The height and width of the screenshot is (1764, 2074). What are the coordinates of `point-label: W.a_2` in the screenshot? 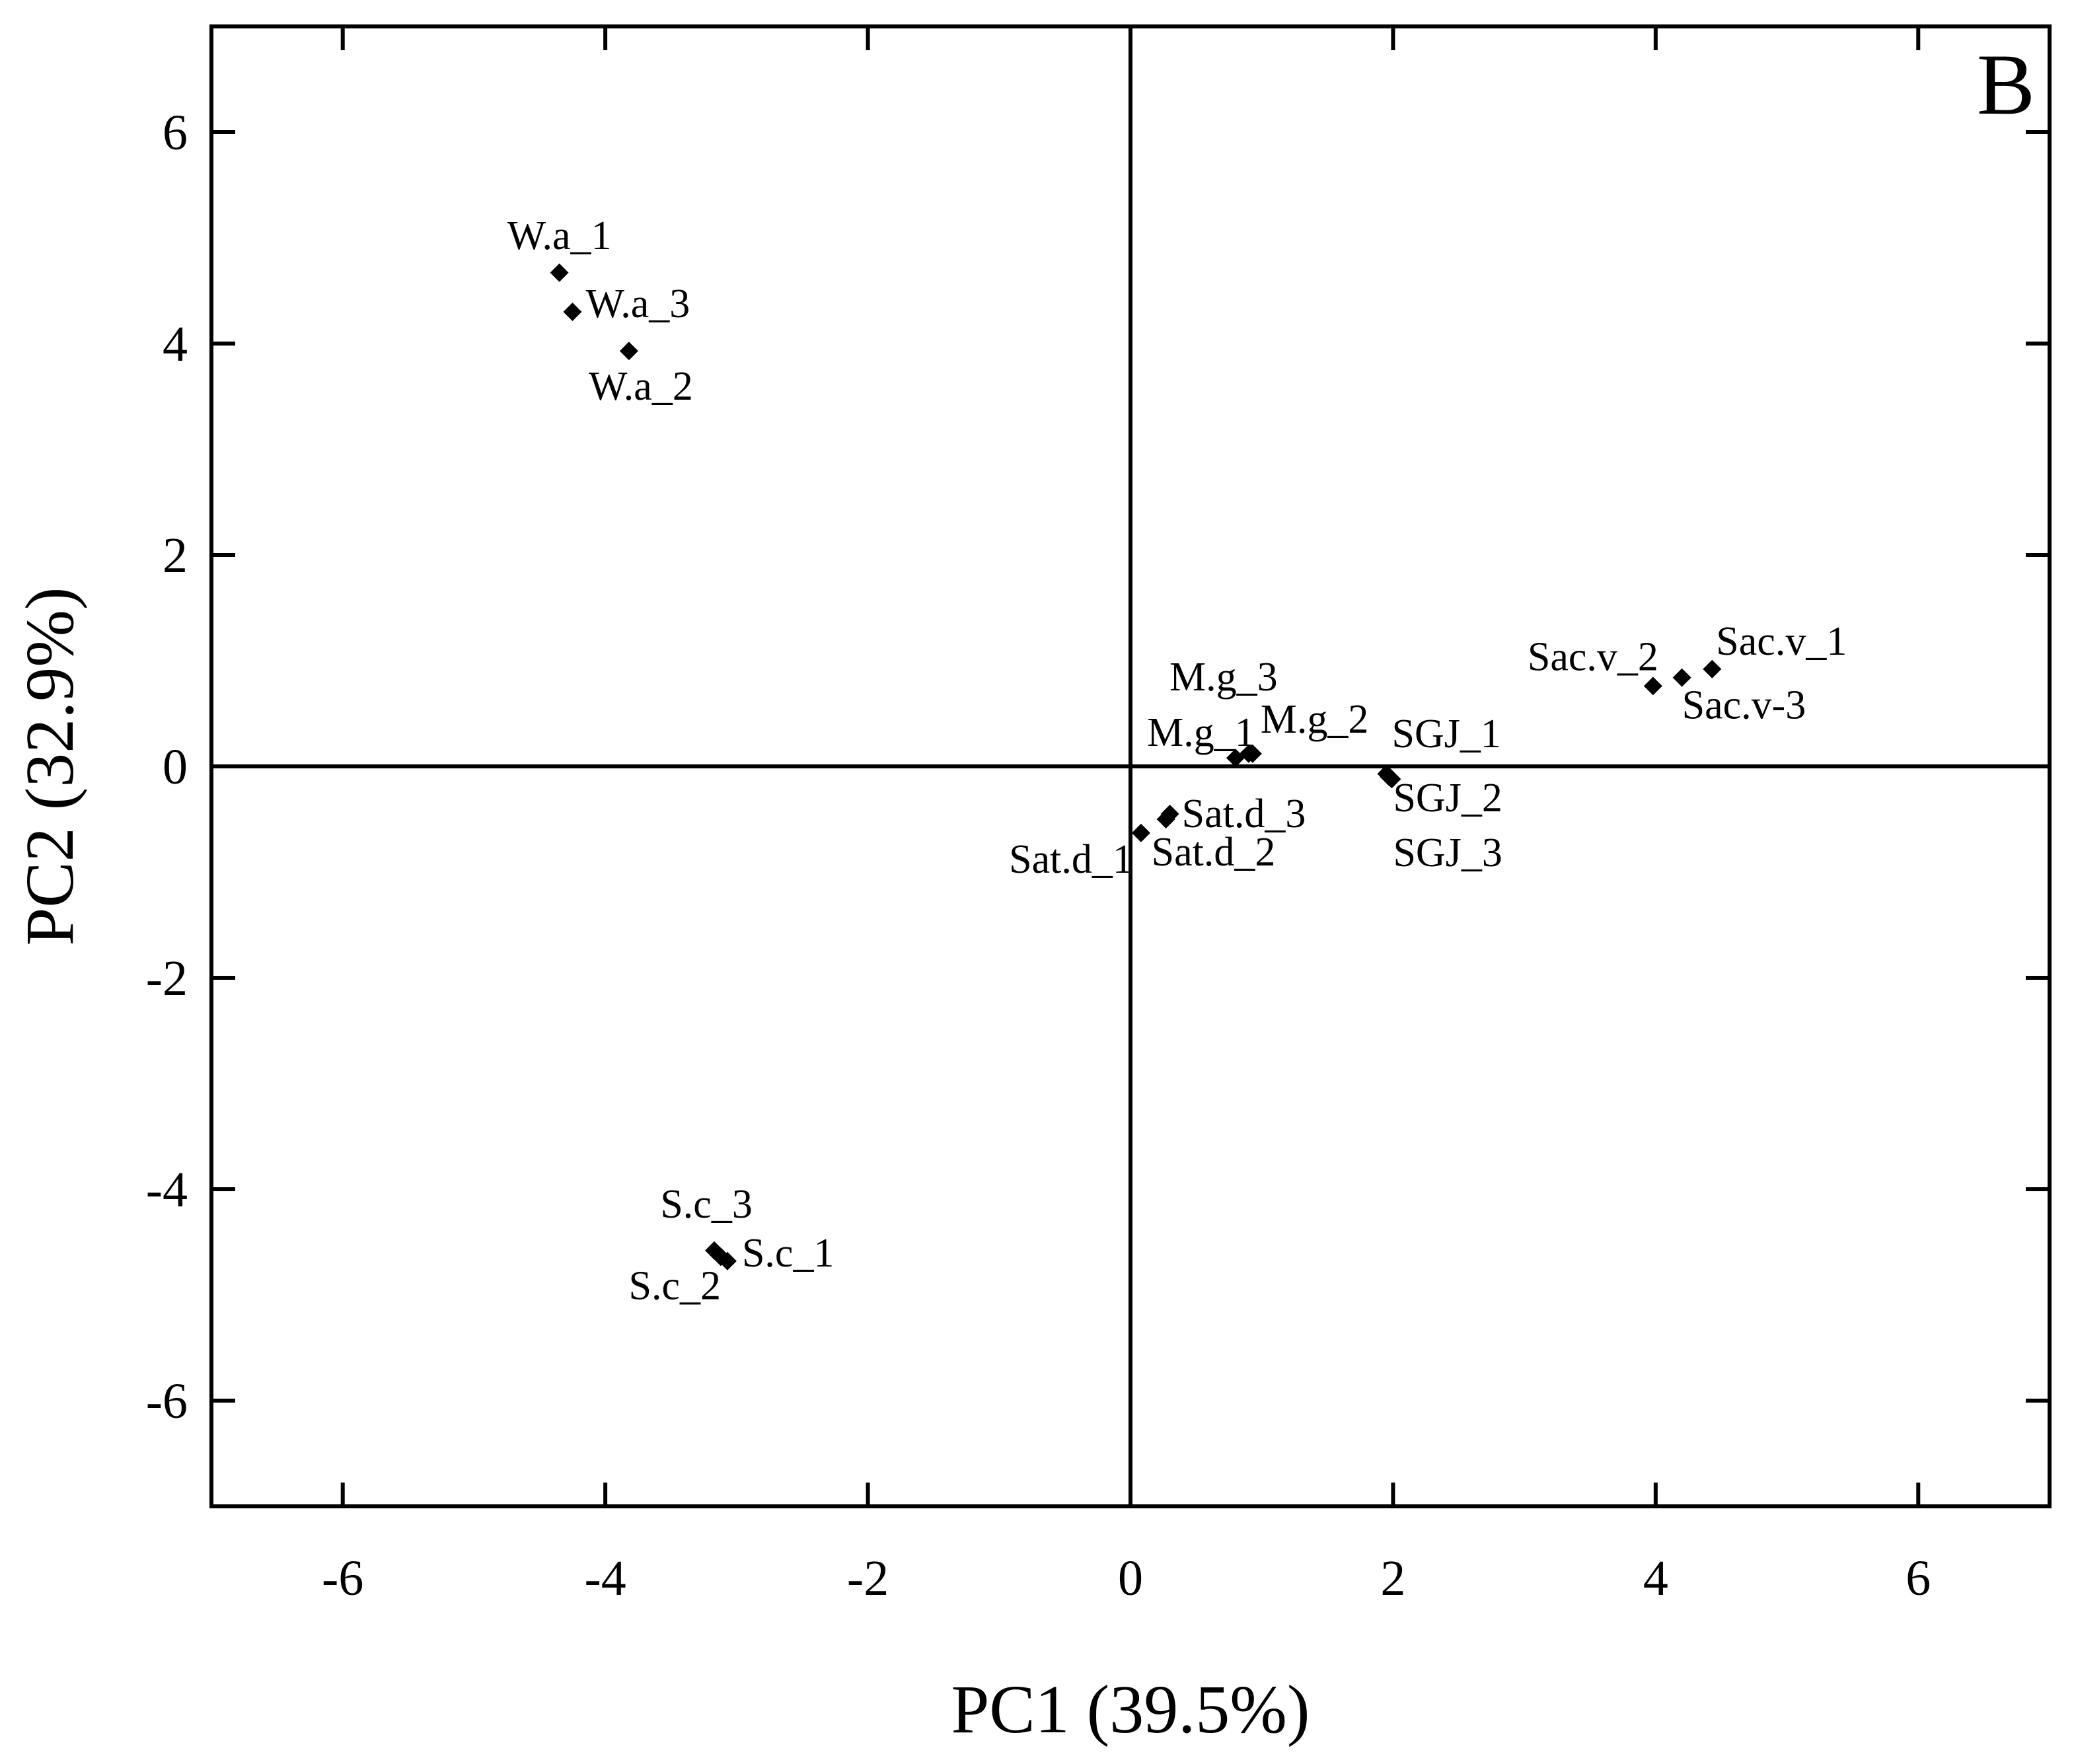 It's located at (641, 386).